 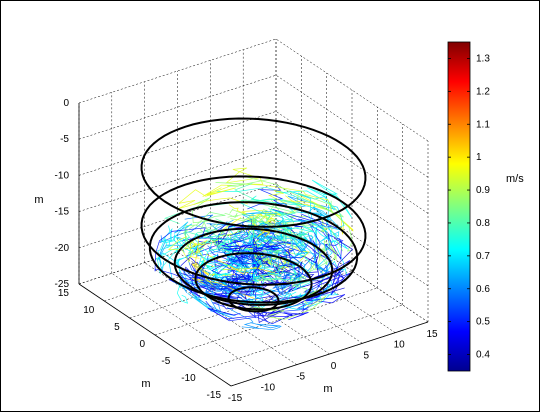 I want to click on z-tick-label: -20, so click(x=62, y=248).